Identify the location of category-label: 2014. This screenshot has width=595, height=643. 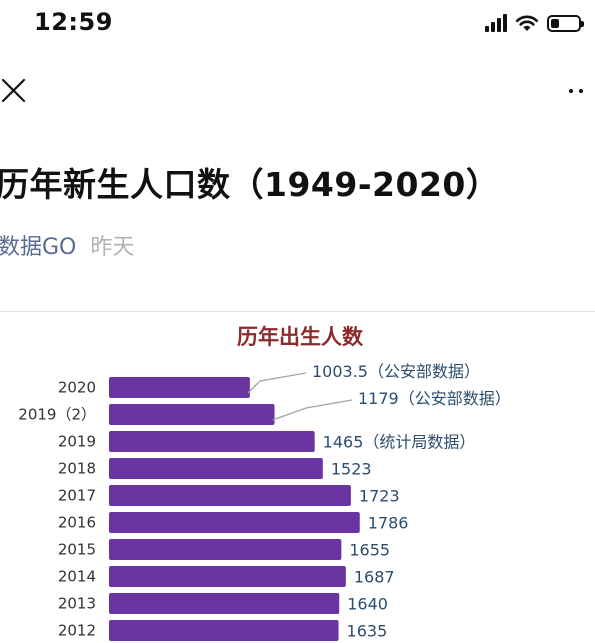
(77, 577).